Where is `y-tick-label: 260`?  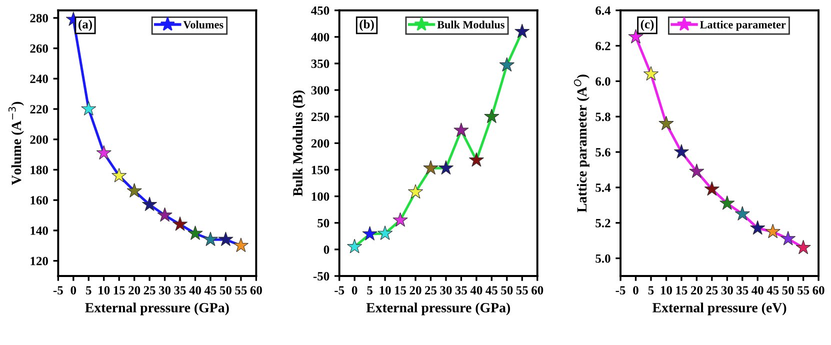 y-tick-label: 260 is located at coordinates (39, 48).